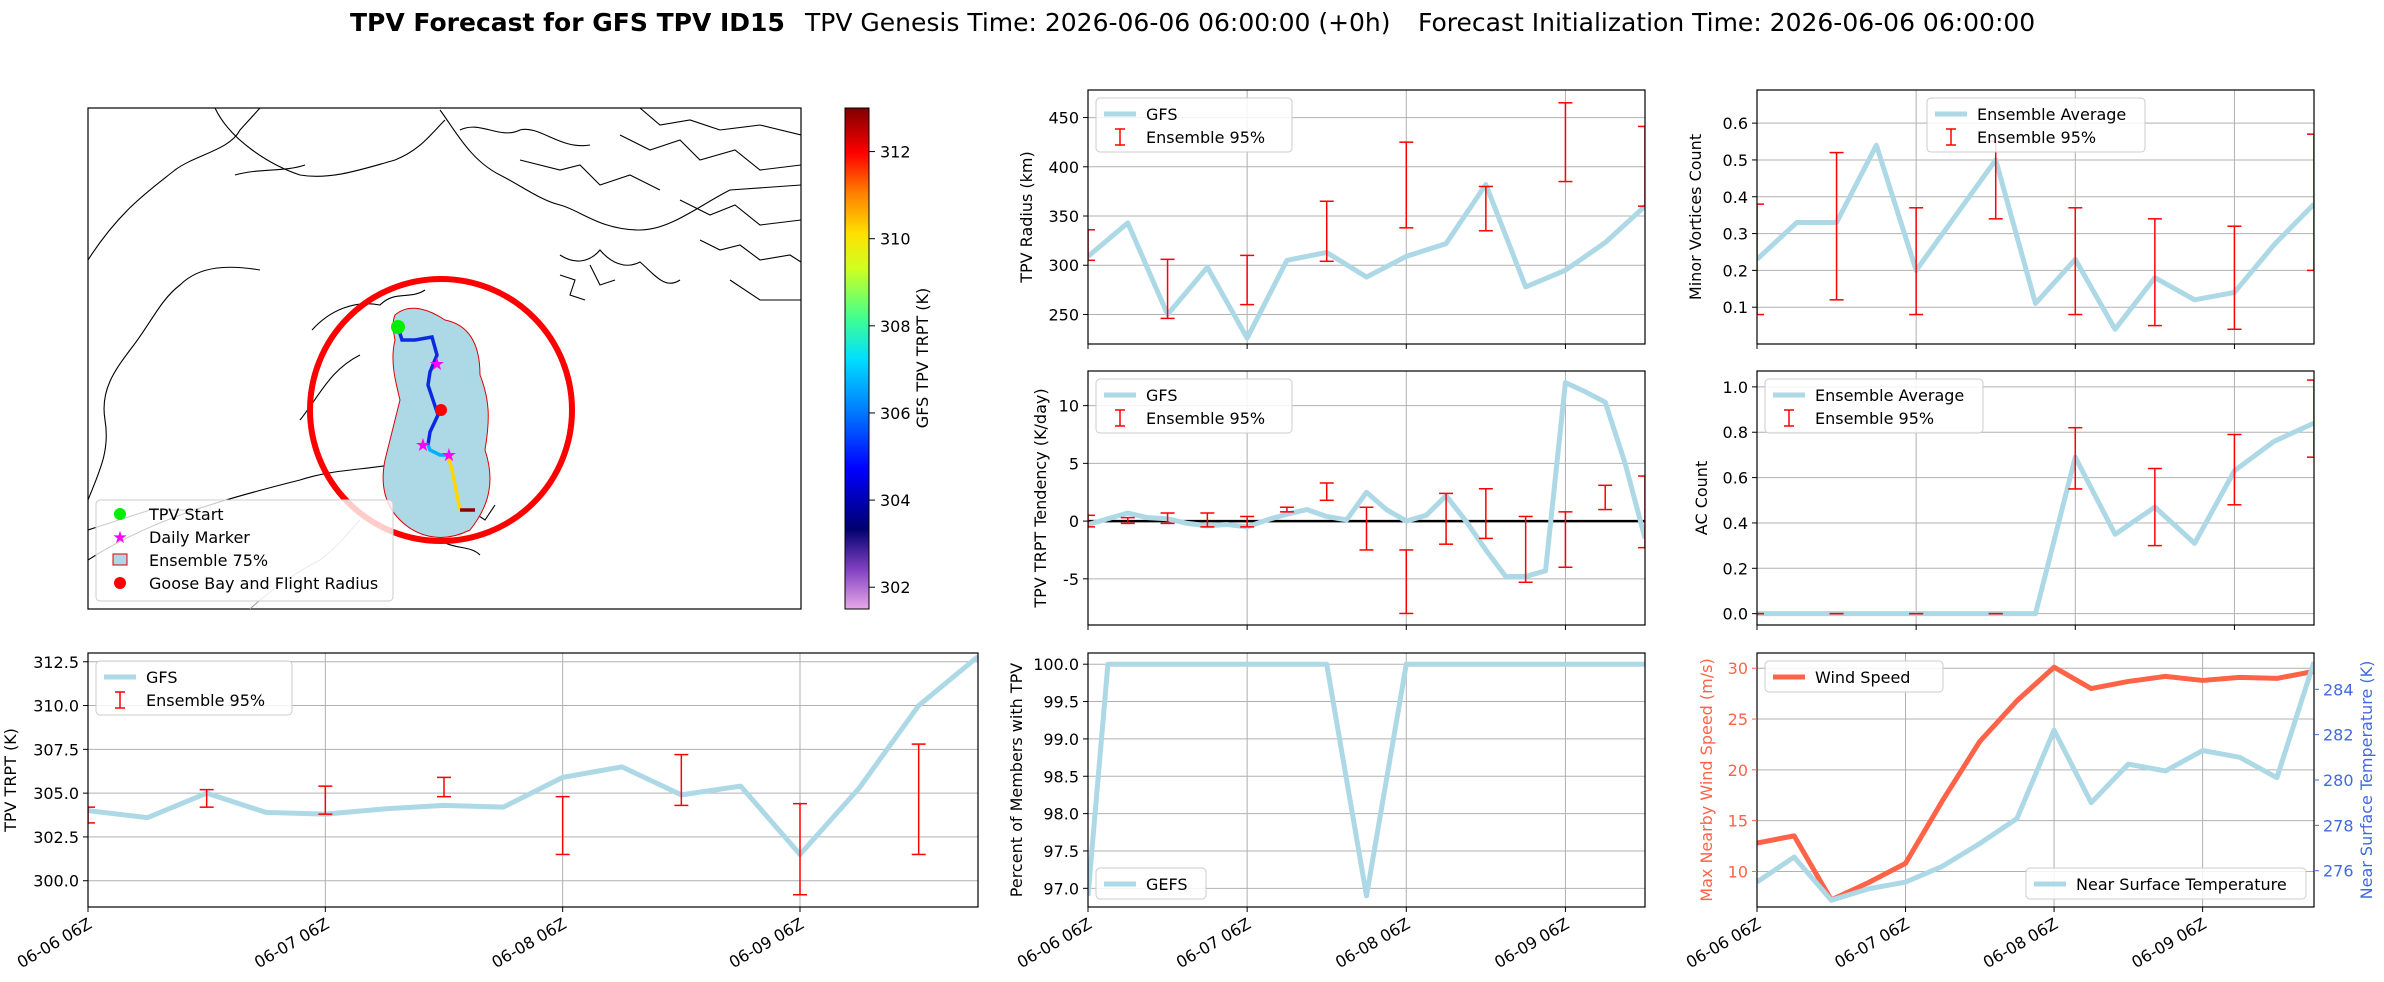 The height and width of the screenshot is (982, 2384). Describe the element at coordinates (2338, 780) in the screenshot. I see `y2tick-label: 280` at that location.